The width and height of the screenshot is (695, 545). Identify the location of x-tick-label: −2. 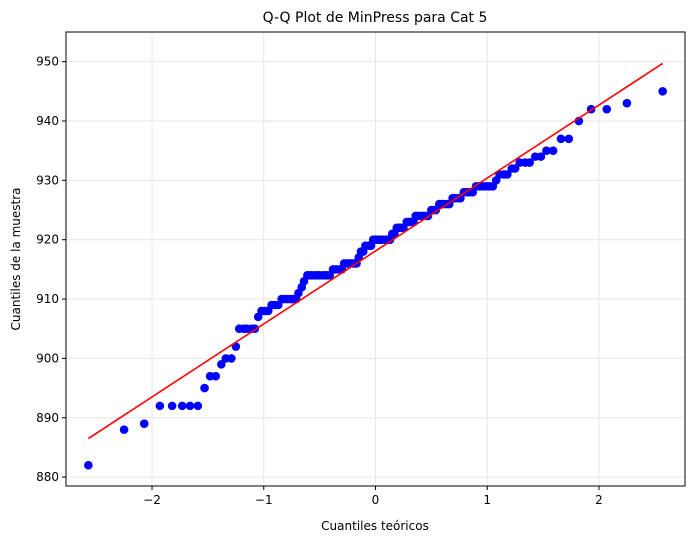
(152, 500).